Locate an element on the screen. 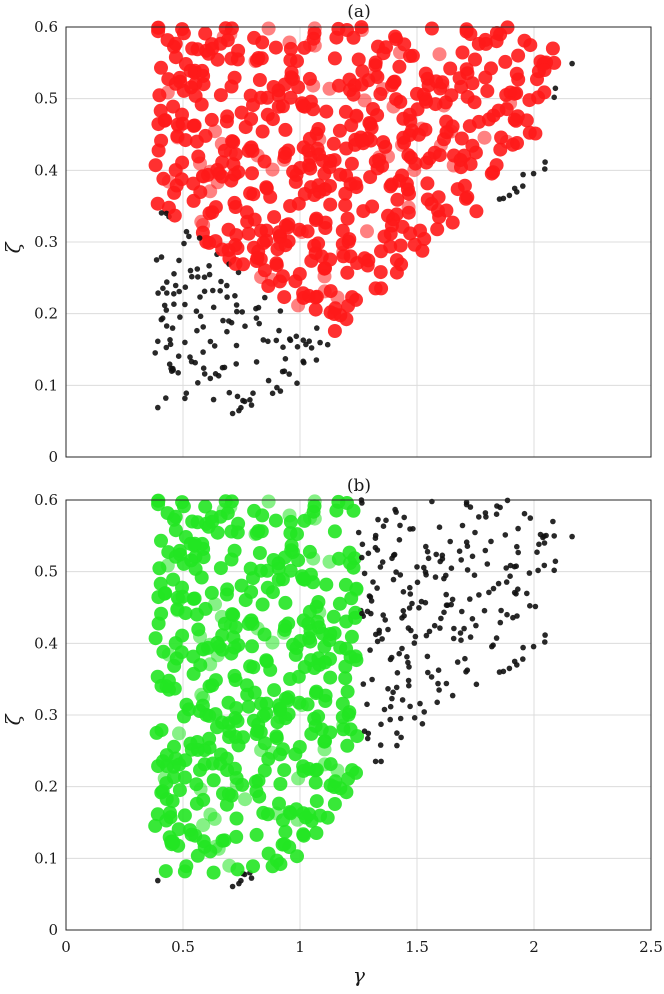  y-tick-label: 0.2 is located at coordinates (46, 787).